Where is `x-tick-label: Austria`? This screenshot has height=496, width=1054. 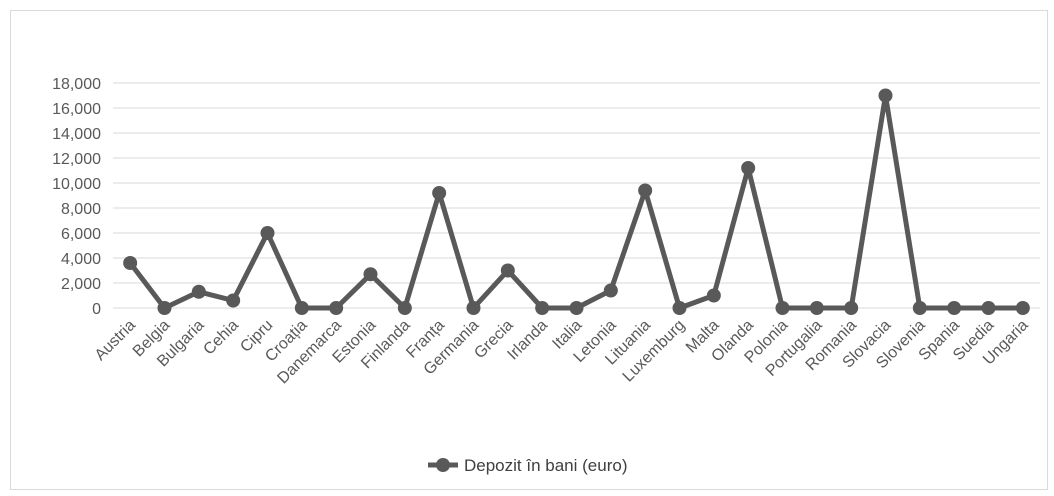
x-tick-label: Austria is located at coordinates (115, 340).